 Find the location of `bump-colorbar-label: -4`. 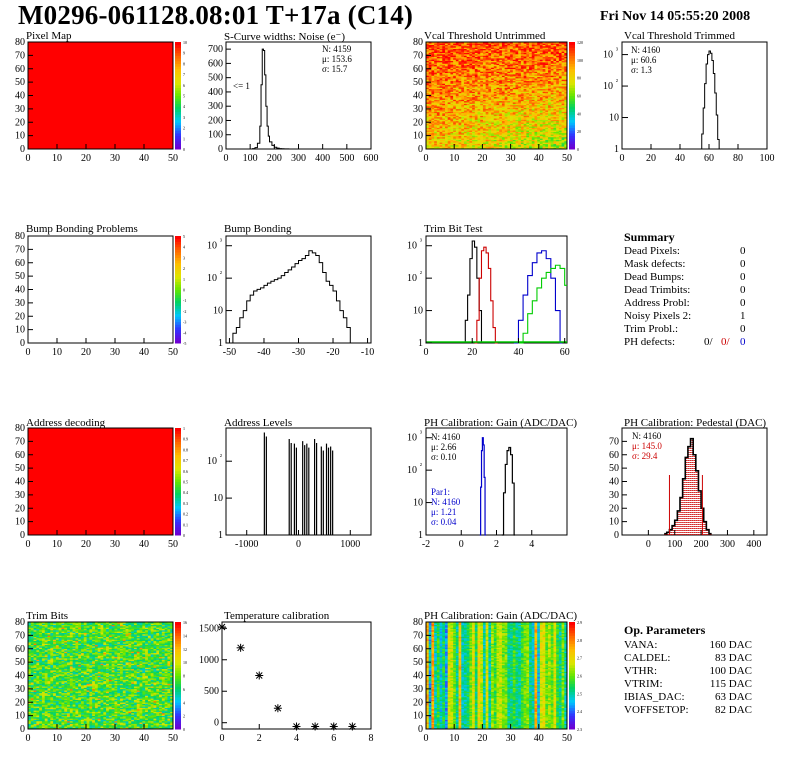

bump-colorbar-label: -4 is located at coordinates (184, 332).